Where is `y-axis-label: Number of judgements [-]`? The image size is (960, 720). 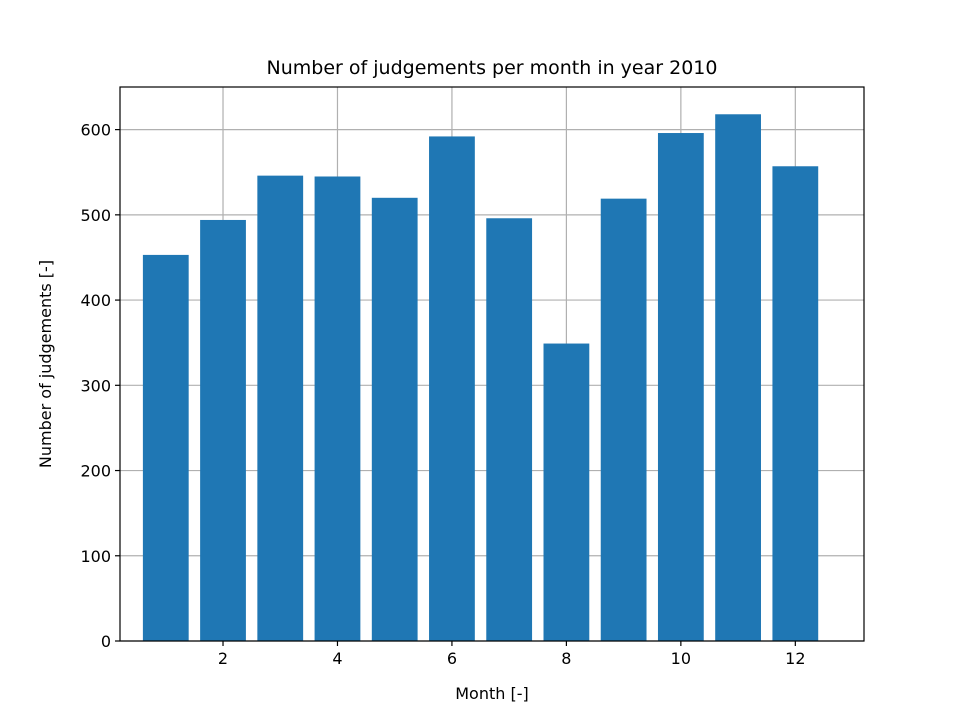 y-axis-label: Number of judgements [-] is located at coordinates (45, 364).